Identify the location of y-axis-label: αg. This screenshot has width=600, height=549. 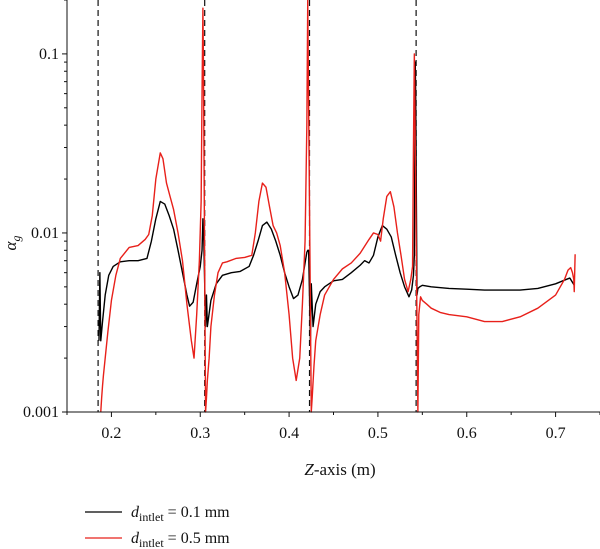
(12, 243).